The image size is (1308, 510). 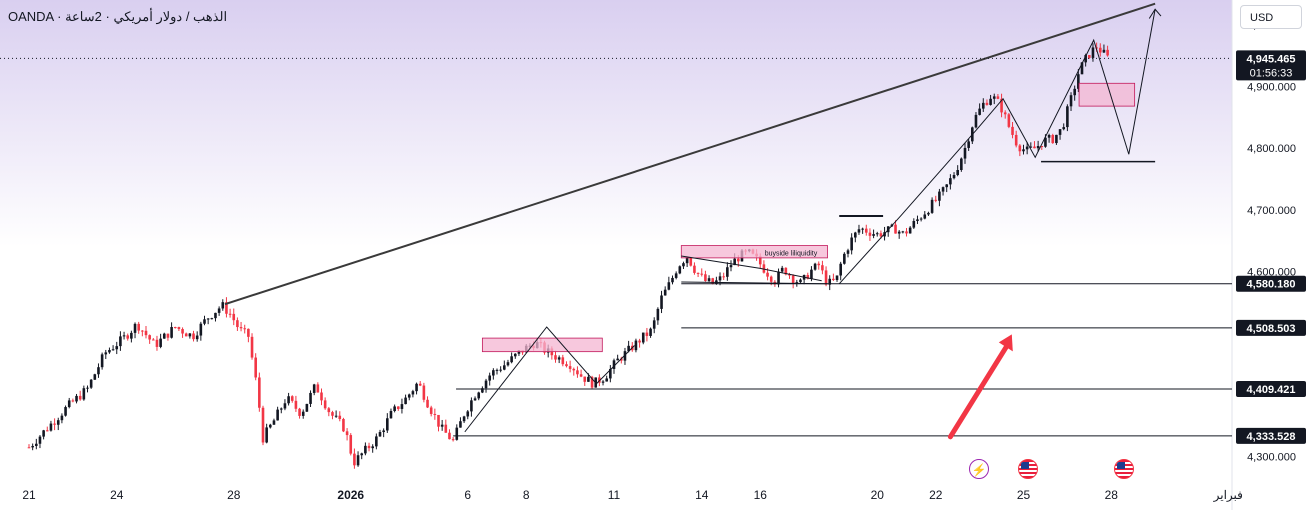 I want to click on red-arrow-shaft, so click(x=979, y=390).